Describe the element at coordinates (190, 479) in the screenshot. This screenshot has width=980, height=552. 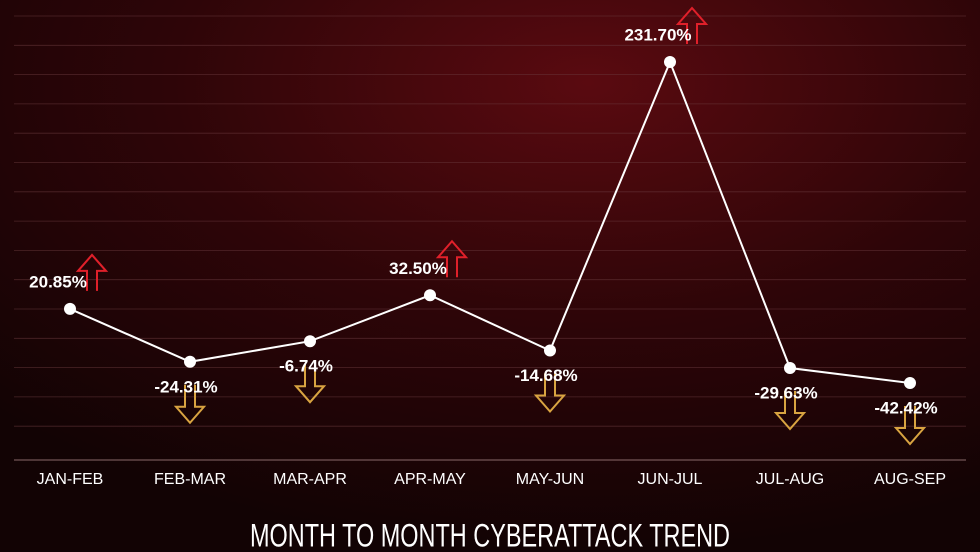
I see `x-tick-label: FEB-MAR` at that location.